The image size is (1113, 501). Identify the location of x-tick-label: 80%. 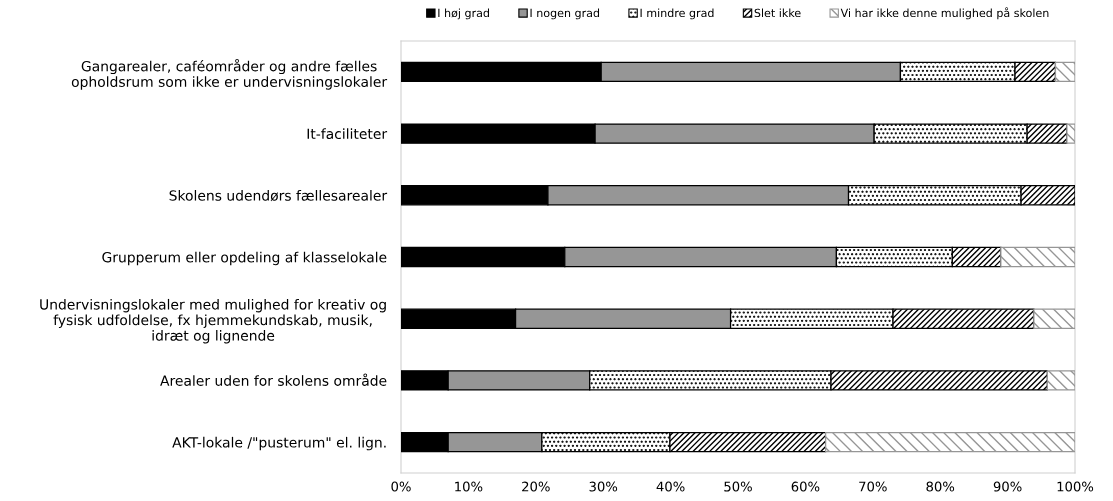
(940, 486).